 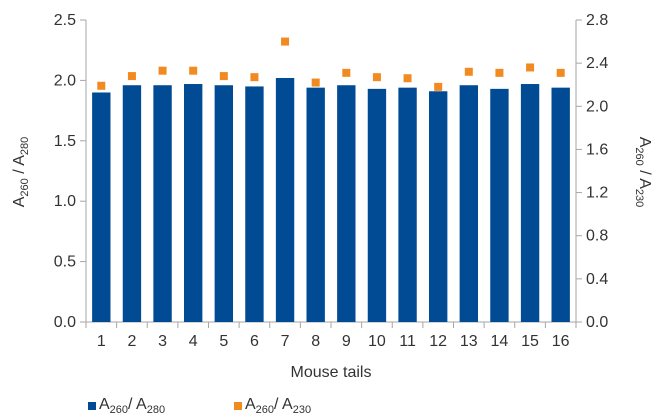 I want to click on x-tick-label: 3, so click(x=162, y=341).